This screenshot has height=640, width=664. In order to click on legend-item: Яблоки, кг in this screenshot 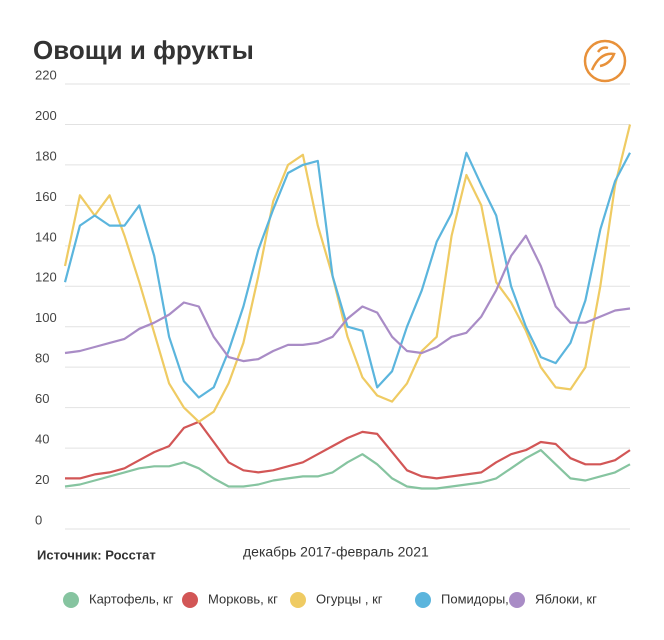, I will do `click(553, 599)`.